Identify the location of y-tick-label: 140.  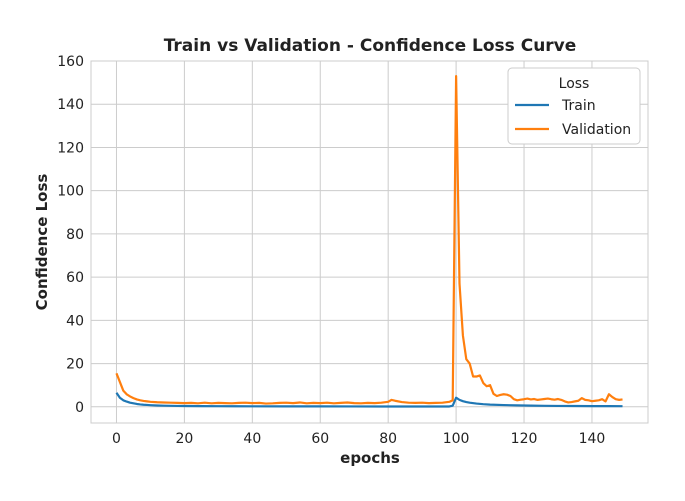
(70, 105).